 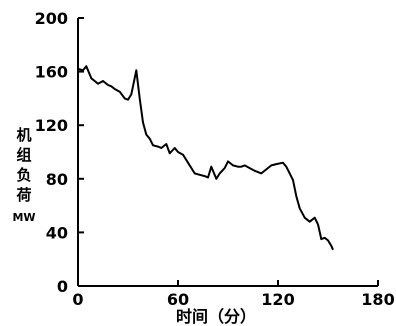 I want to click on y-tick-label: 120, so click(x=51, y=125).